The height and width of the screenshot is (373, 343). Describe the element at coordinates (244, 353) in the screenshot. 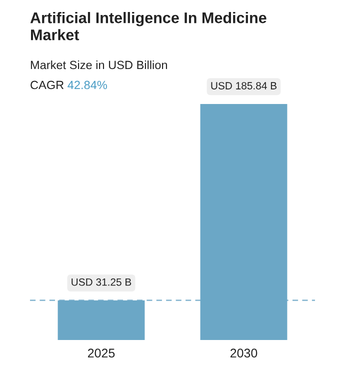

I see `x-tick-label: 2030` at that location.